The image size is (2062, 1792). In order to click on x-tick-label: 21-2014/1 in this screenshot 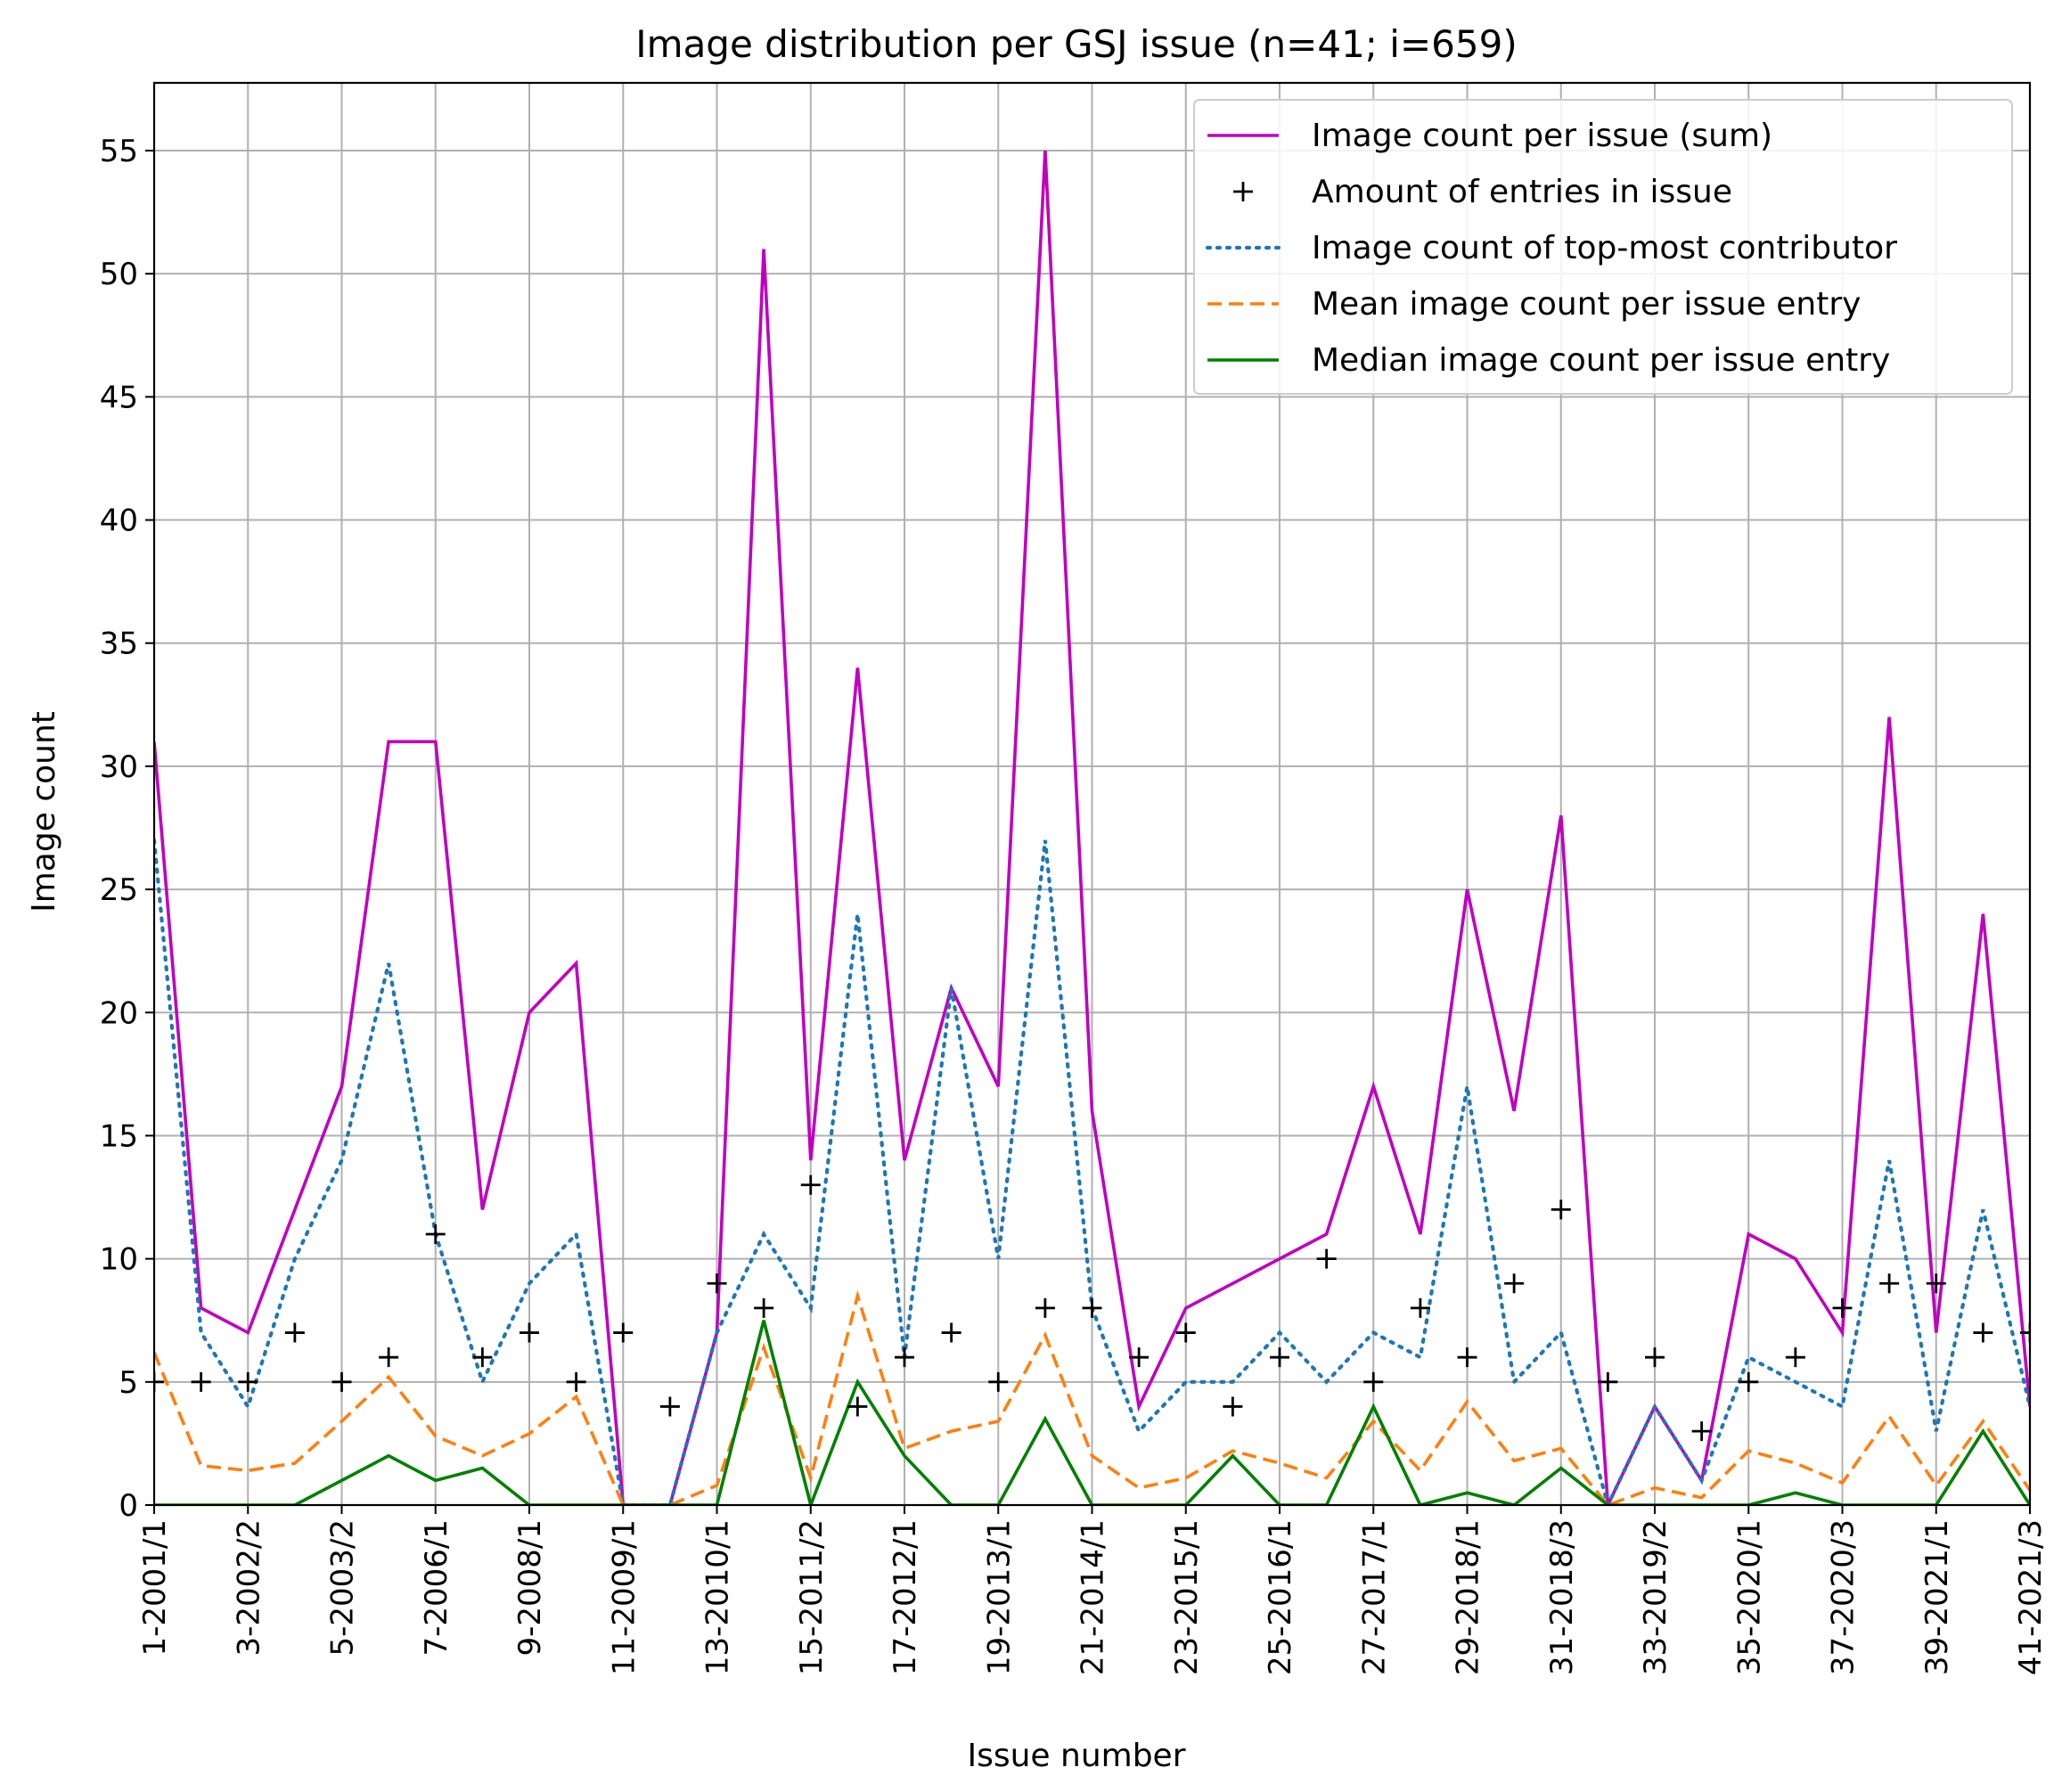, I will do `click(1093, 1597)`.